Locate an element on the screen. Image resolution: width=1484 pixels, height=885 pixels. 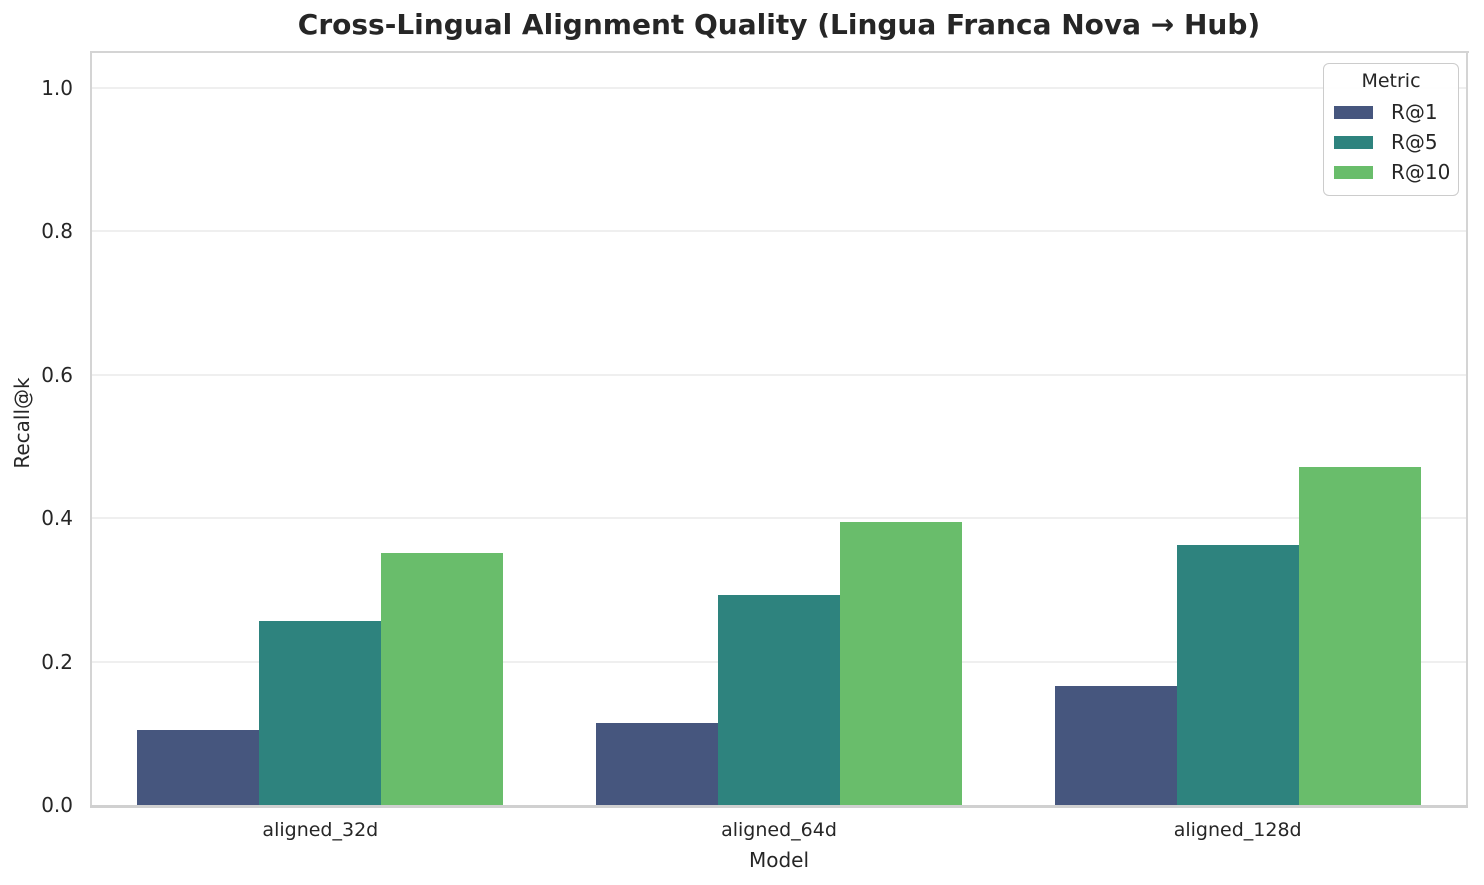
legend-item-R@10: R@10 is located at coordinates (1391, 172).